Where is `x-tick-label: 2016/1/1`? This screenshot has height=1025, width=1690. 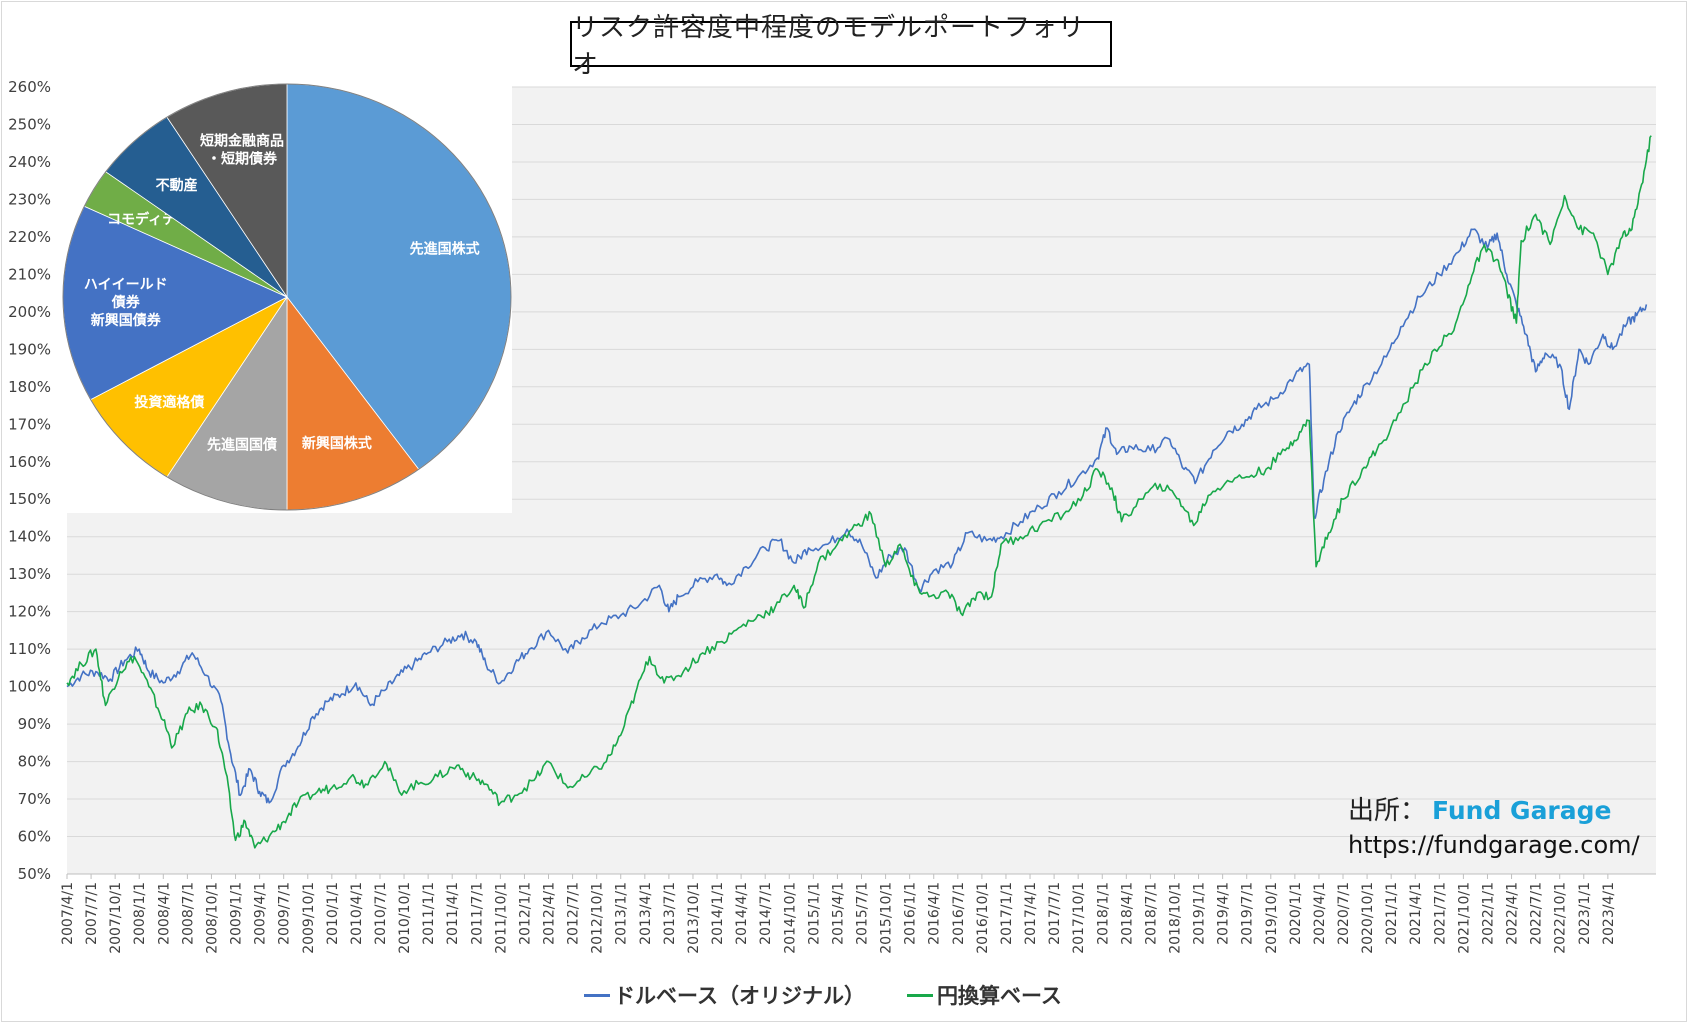
x-tick-label: 2016/1/1 is located at coordinates (911, 913).